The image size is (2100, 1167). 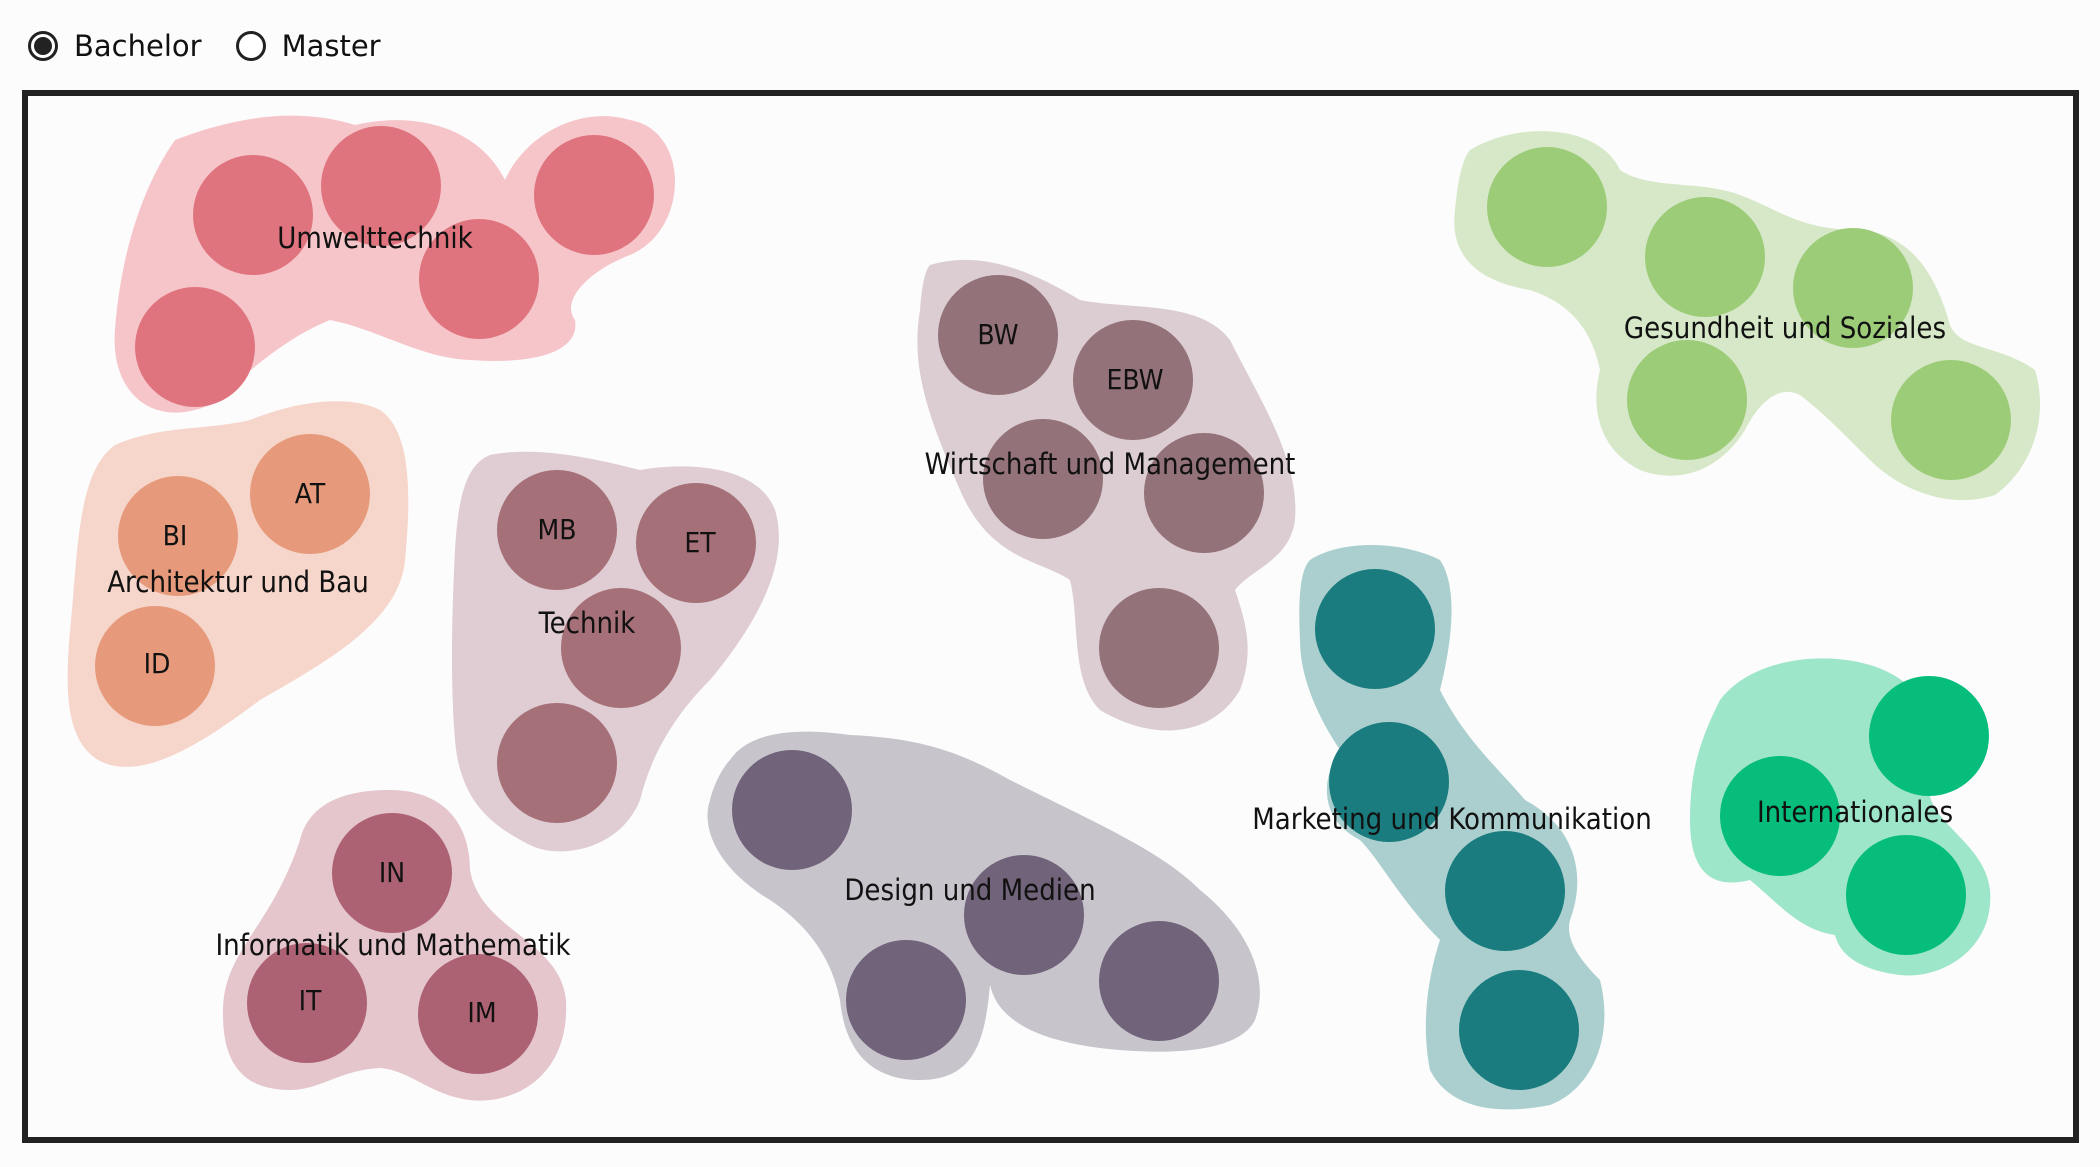 I want to click on radio-master-circle, so click(x=250, y=46).